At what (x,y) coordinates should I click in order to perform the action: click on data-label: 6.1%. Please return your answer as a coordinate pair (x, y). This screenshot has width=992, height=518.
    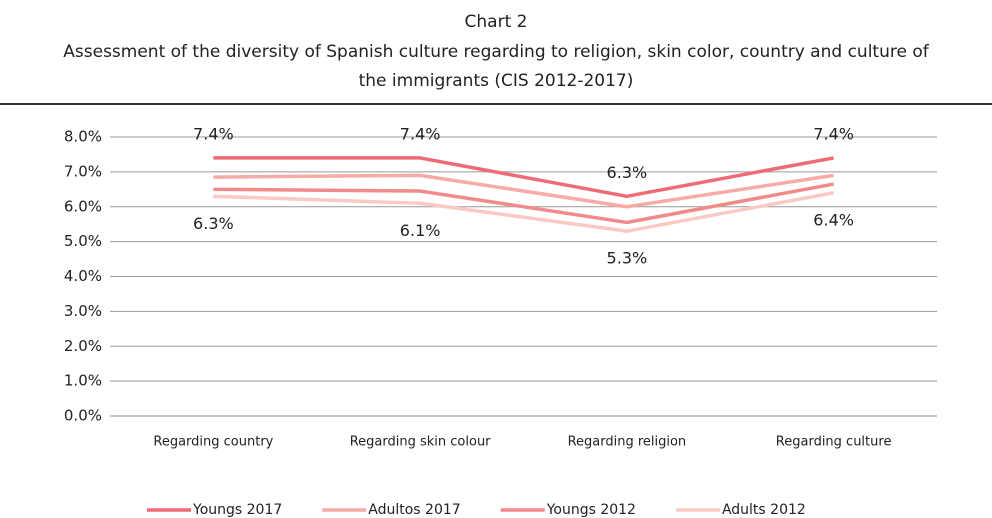
    Looking at the image, I should click on (420, 230).